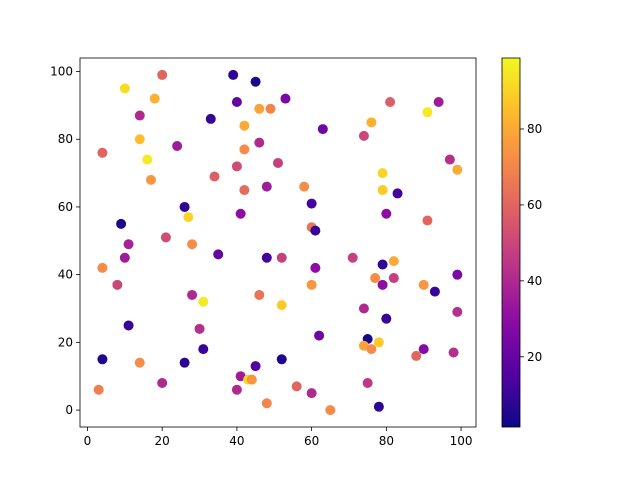 The image size is (640, 484). Describe the element at coordinates (88, 441) in the screenshot. I see `x-tick-label: 0` at that location.